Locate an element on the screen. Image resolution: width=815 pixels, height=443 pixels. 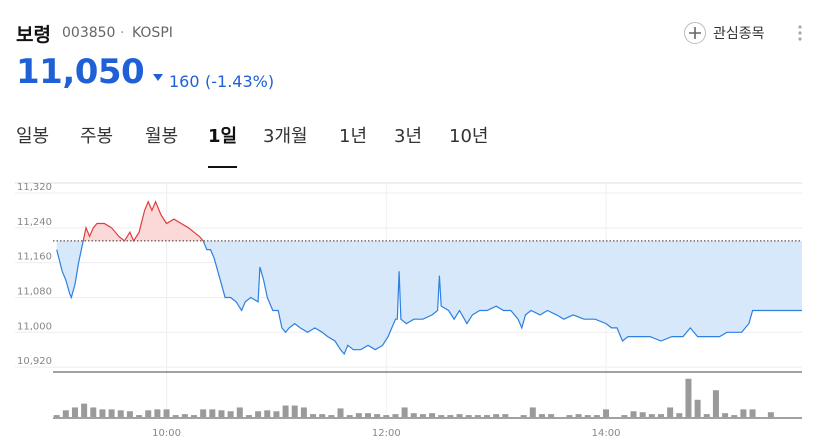
watch-label: 관심종목 is located at coordinates (739, 34).